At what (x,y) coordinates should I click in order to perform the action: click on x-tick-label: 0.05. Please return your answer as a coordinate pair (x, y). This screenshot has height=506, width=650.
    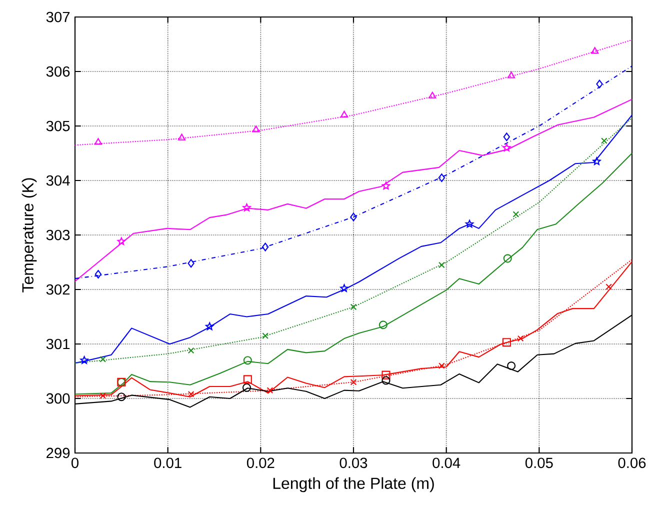
    Looking at the image, I should click on (539, 463).